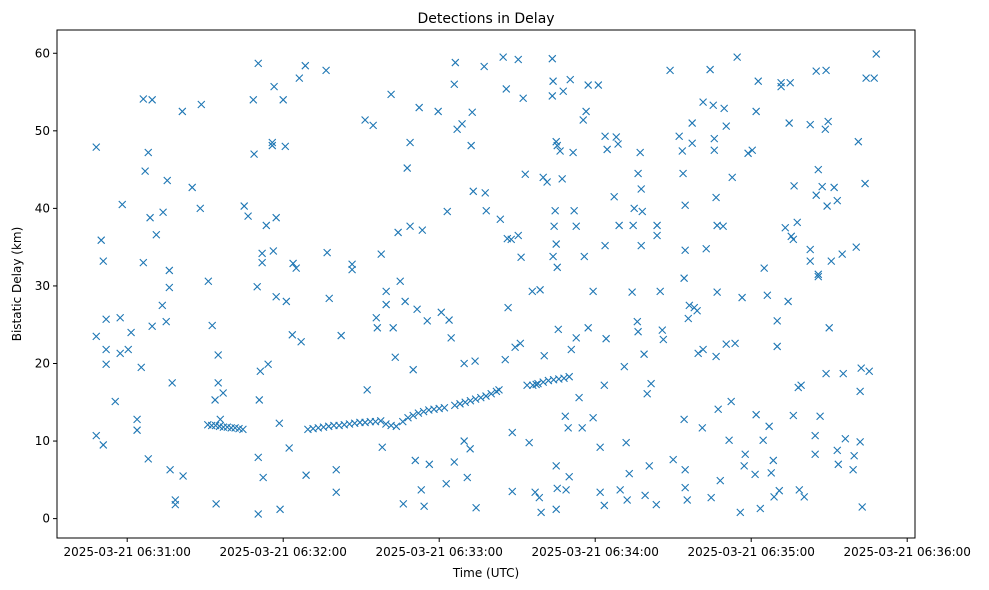 The image size is (989, 590). Describe the element at coordinates (594, 552) in the screenshot. I see `x-tick-label: 2025-03-21 06:34:00` at that location.